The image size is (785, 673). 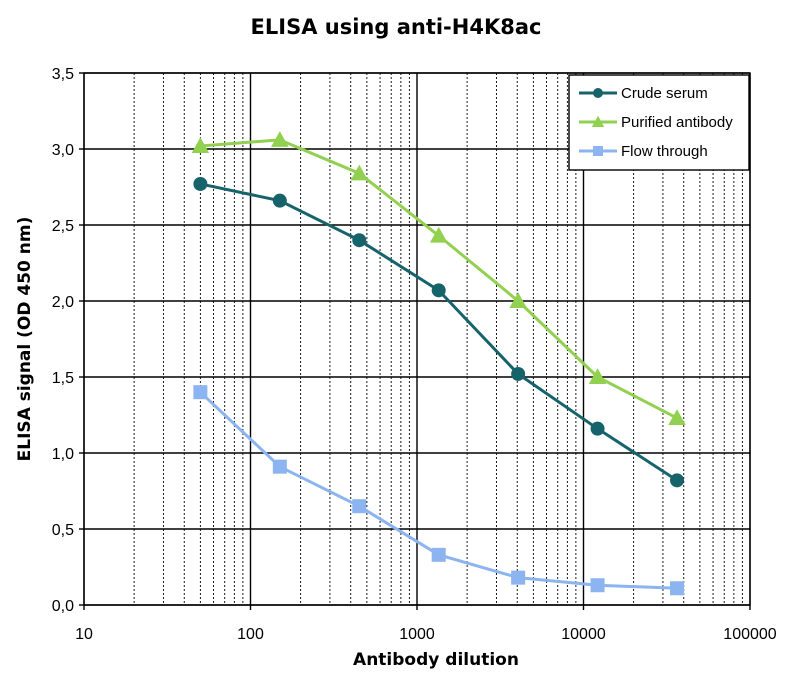 What do you see at coordinates (677, 122) in the screenshot?
I see `legend-label-purified-antibody: Purified antibody` at bounding box center [677, 122].